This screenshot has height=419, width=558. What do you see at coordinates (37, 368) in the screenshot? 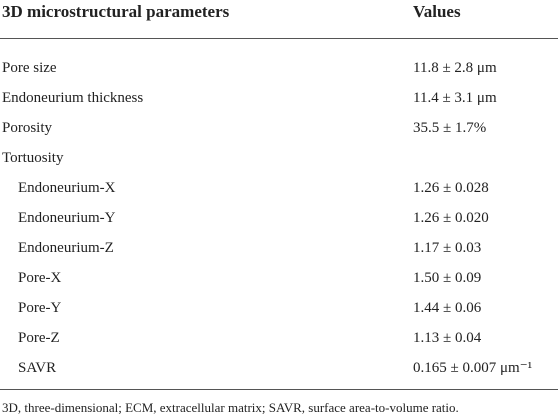
I see `subrow-label: SAVR` at bounding box center [37, 368].